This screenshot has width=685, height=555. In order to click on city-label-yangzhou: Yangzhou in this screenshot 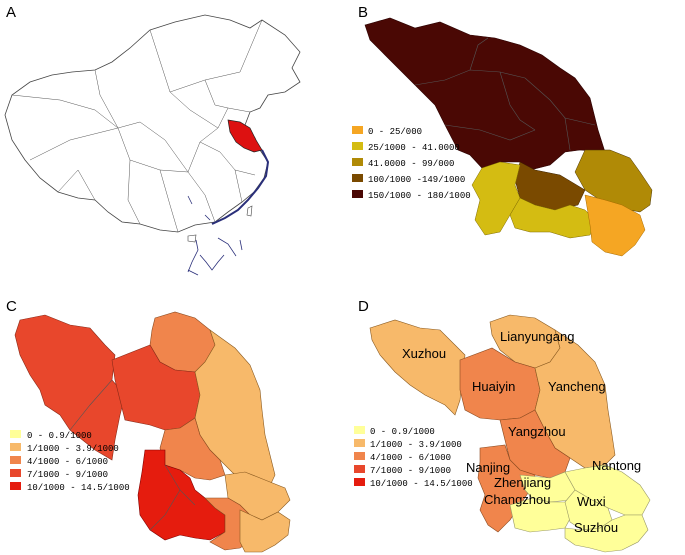, I will do `click(537, 431)`.